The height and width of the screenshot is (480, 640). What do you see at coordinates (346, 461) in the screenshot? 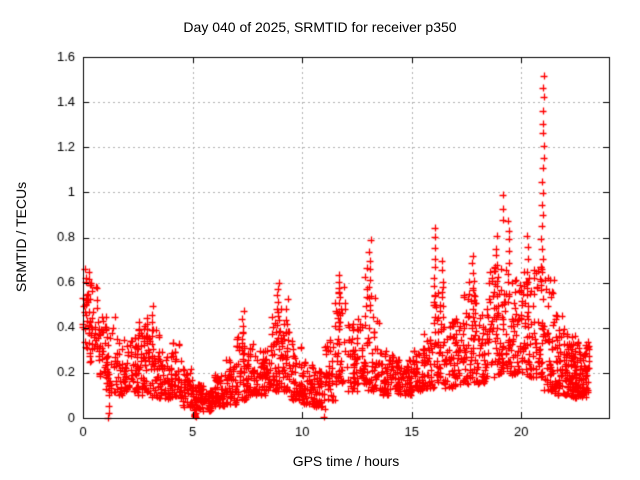
I see `x-axis-label: GPS time / hours` at bounding box center [346, 461].